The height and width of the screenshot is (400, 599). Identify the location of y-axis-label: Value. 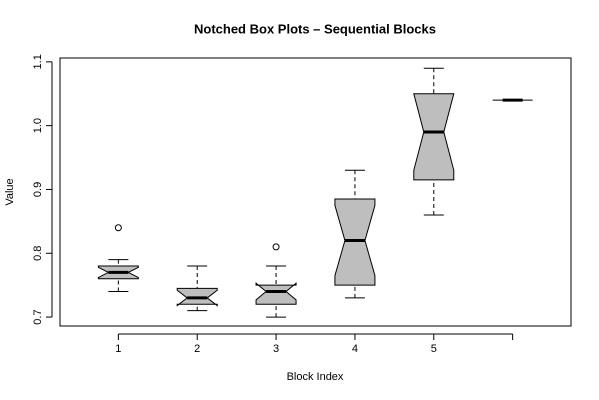
(10, 191).